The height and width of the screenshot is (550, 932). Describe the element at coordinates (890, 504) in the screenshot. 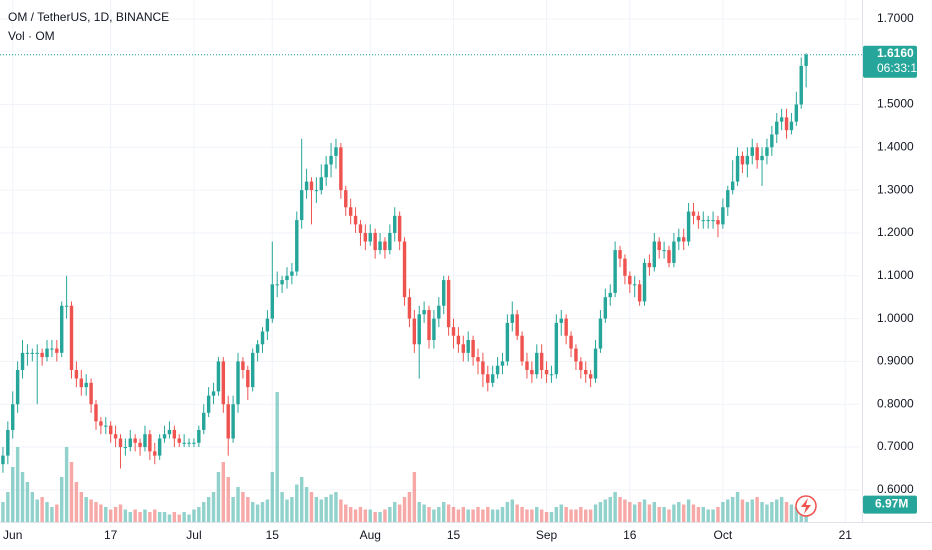

I see `last-volume-box` at that location.